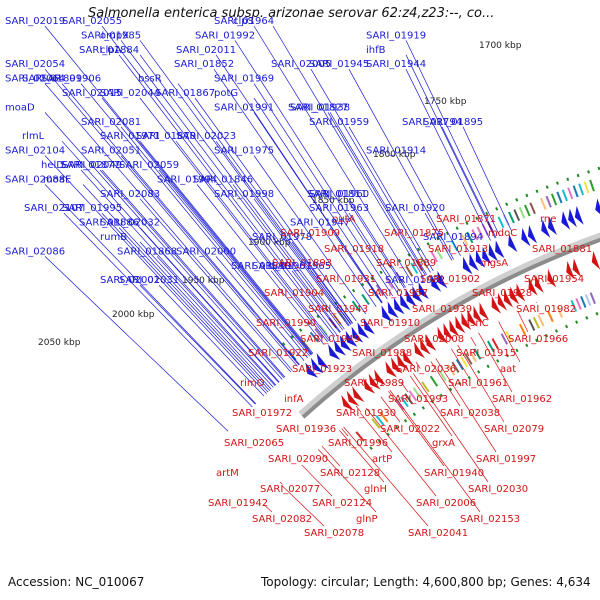  Describe the element at coordinates (375, 489) in the screenshot. I see `reverse-gene-label: glnH` at that location.